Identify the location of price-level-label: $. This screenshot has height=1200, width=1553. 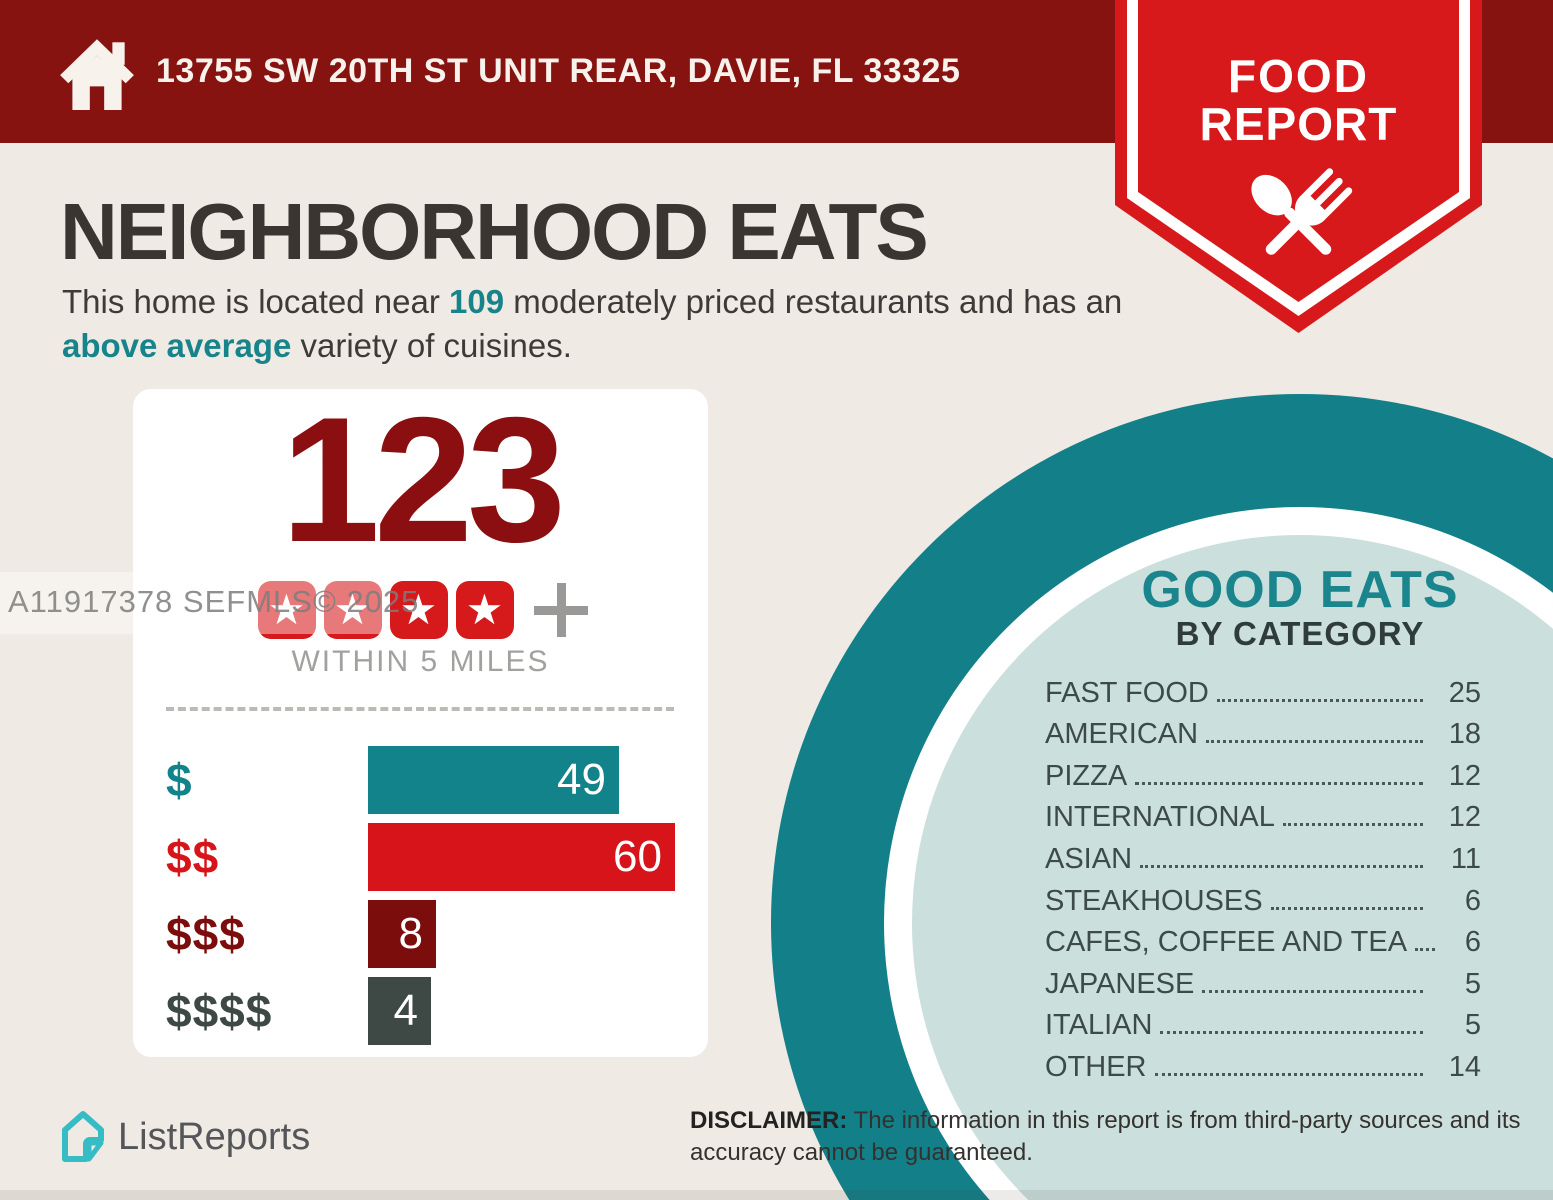
(179, 780).